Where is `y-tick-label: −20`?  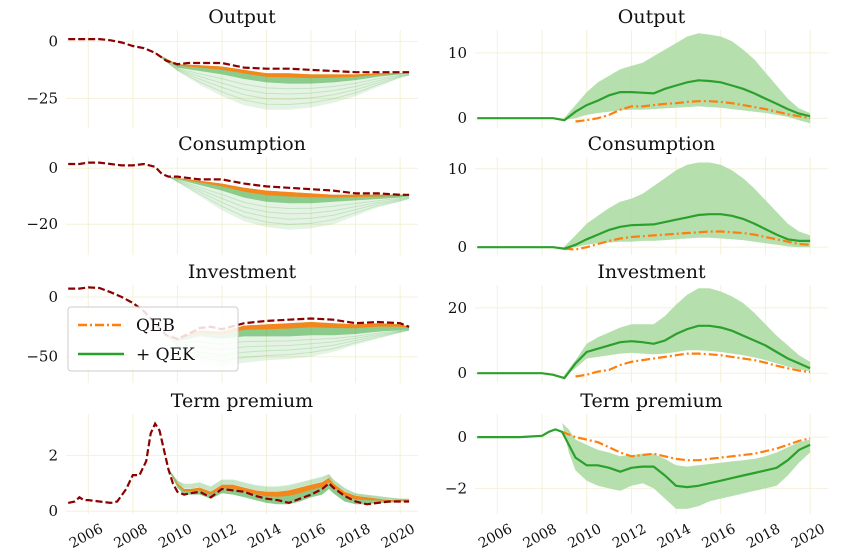 y-tick-label: −20 is located at coordinates (42, 224).